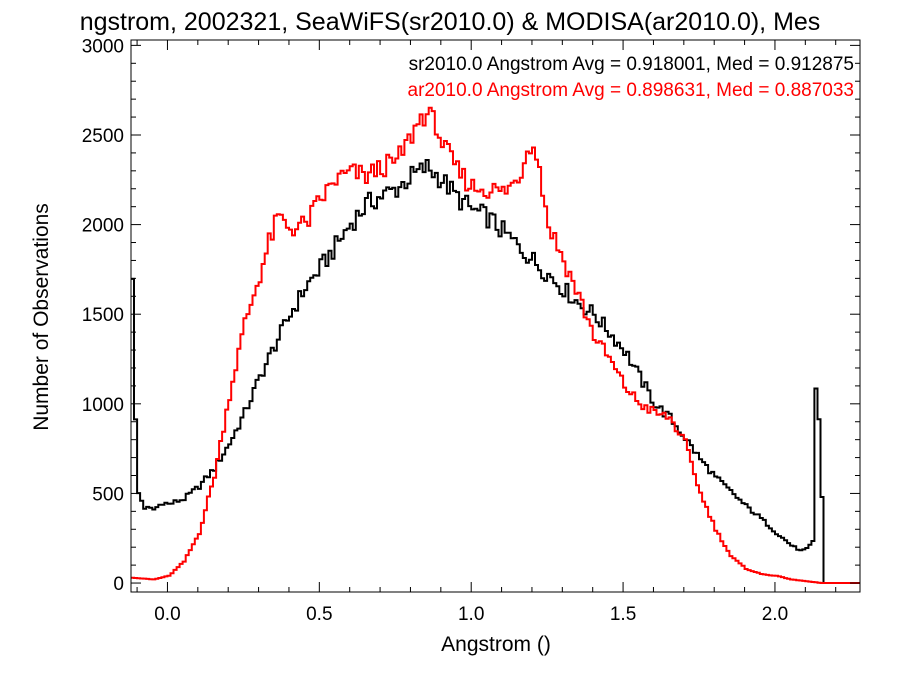 This screenshot has height=675, width=900. I want to click on y-tick-label: 2500, so click(103, 136).